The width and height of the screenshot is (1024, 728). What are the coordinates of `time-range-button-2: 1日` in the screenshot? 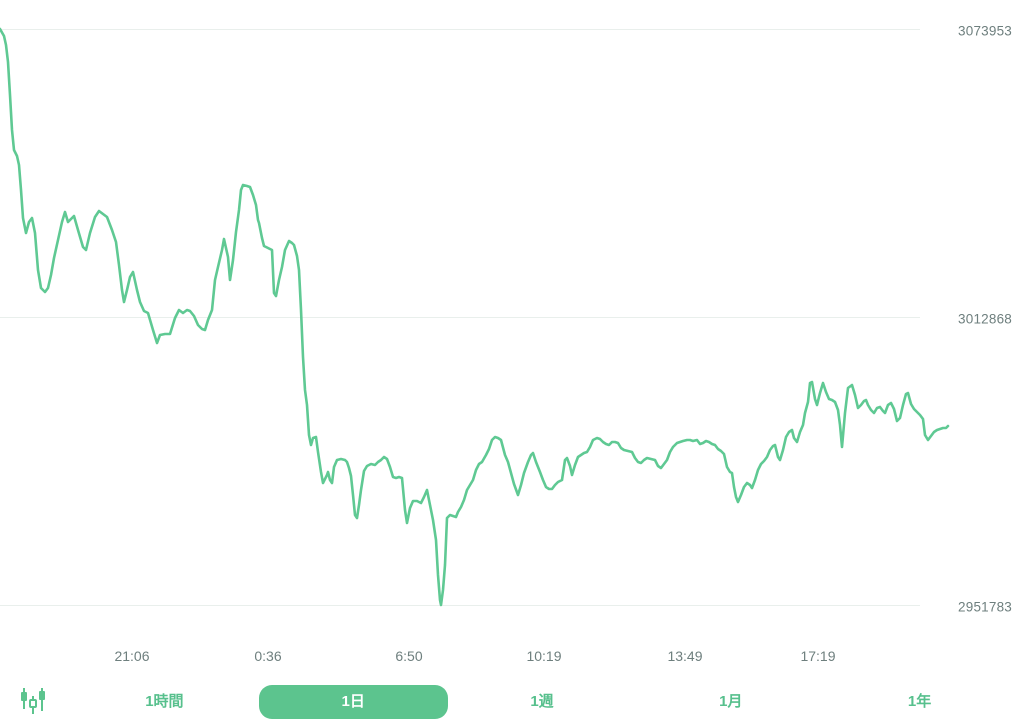 It's located at (353, 702).